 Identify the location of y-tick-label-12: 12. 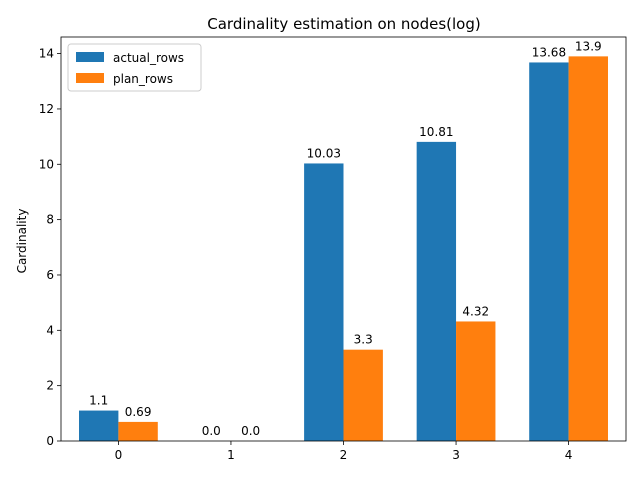
(46, 109).